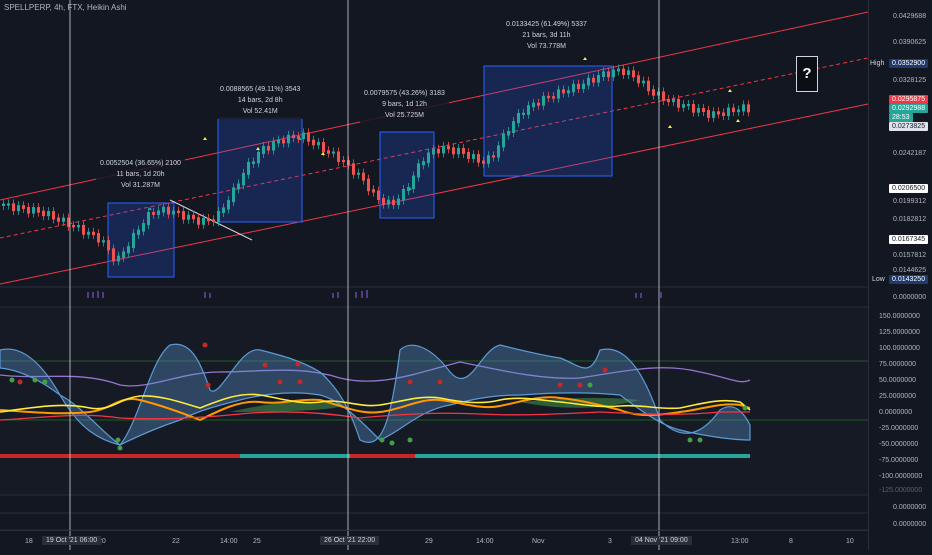  I want to click on annotation-line: 0.0088565 (49.11%) 3543, so click(260, 89).